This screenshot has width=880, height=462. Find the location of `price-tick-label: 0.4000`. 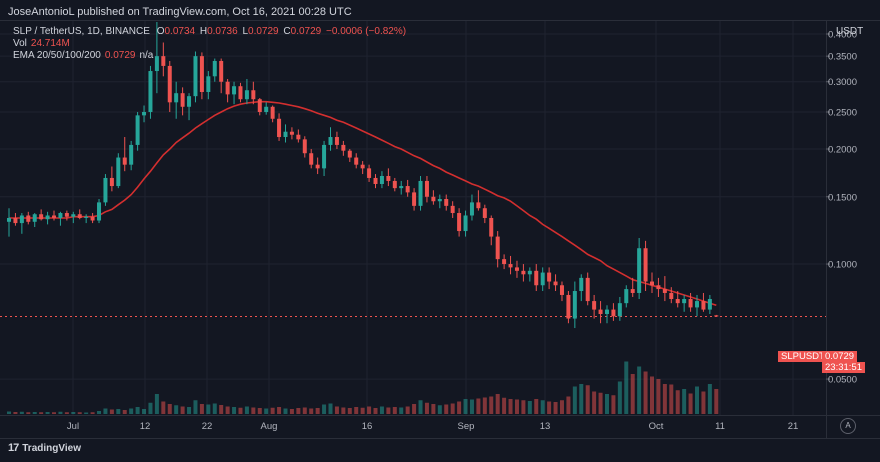

price-tick-label: 0.4000 is located at coordinates (842, 35).